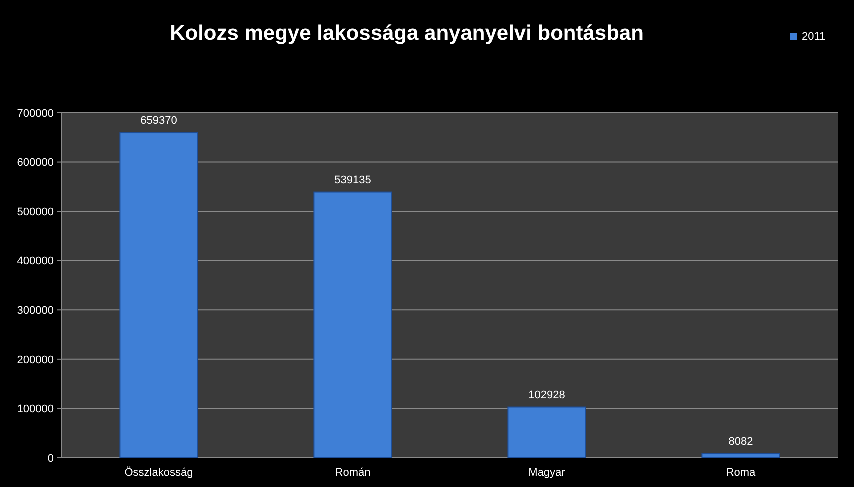 The height and width of the screenshot is (487, 854). What do you see at coordinates (51, 458) in the screenshot?
I see `y-tick-label: 0` at bounding box center [51, 458].